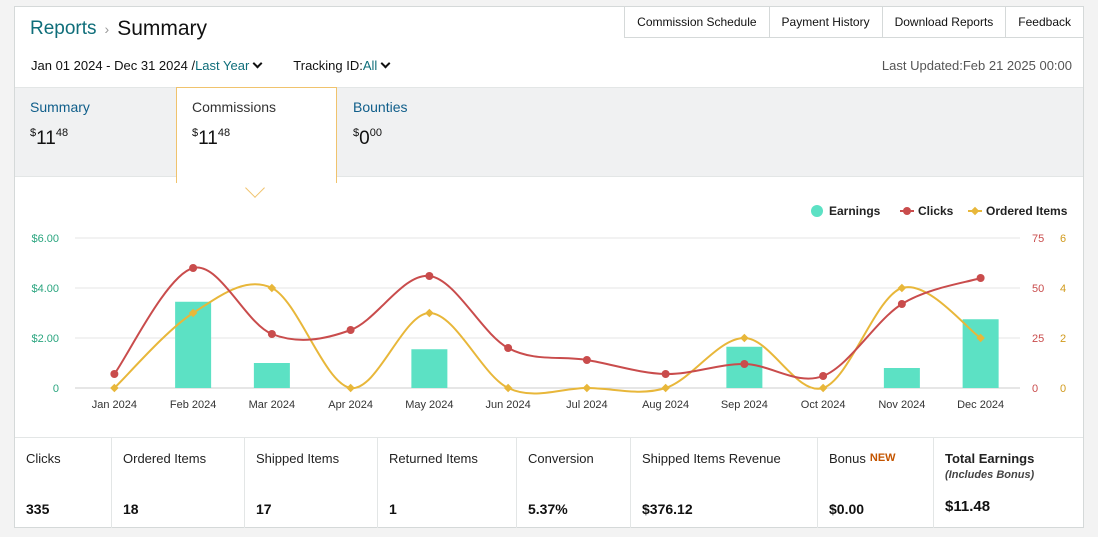 The image size is (1098, 537). Describe the element at coordinates (817, 211) in the screenshot. I see `legend-earnings-swatch` at that location.